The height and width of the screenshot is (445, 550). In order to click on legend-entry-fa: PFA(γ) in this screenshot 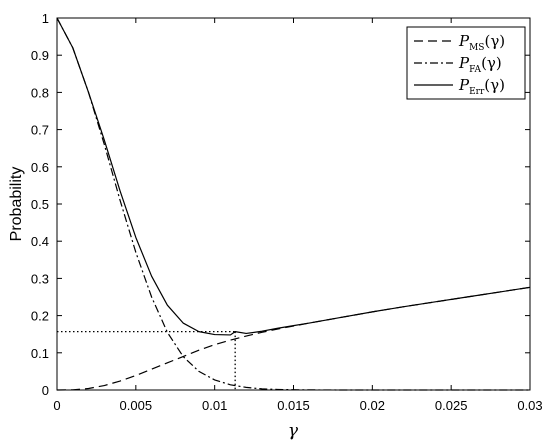, I will do `click(480, 64)`.